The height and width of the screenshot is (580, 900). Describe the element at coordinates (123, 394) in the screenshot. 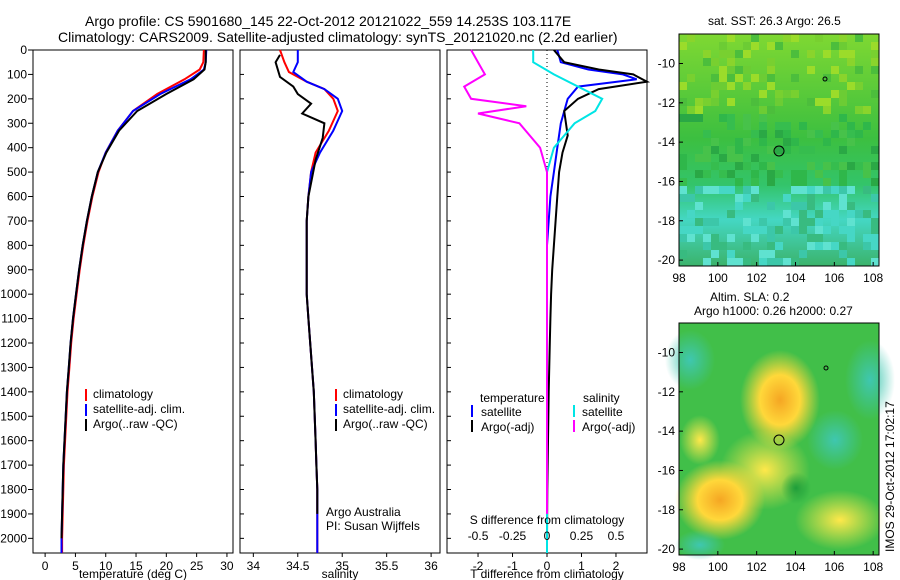

I see `temp-legend-label: climatology` at that location.